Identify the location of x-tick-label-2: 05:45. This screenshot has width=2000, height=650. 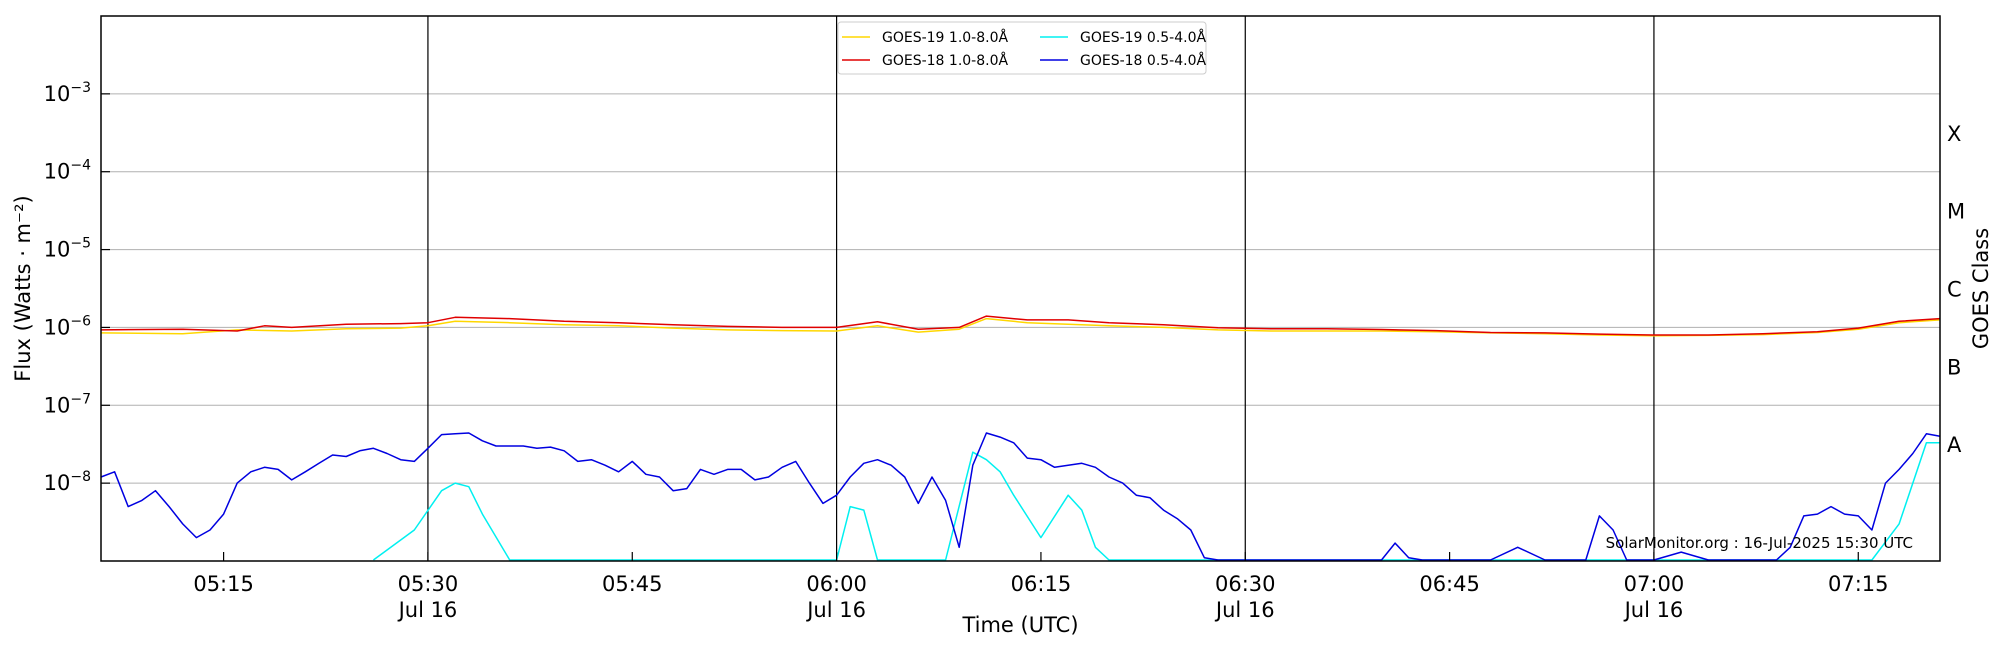
(632, 584).